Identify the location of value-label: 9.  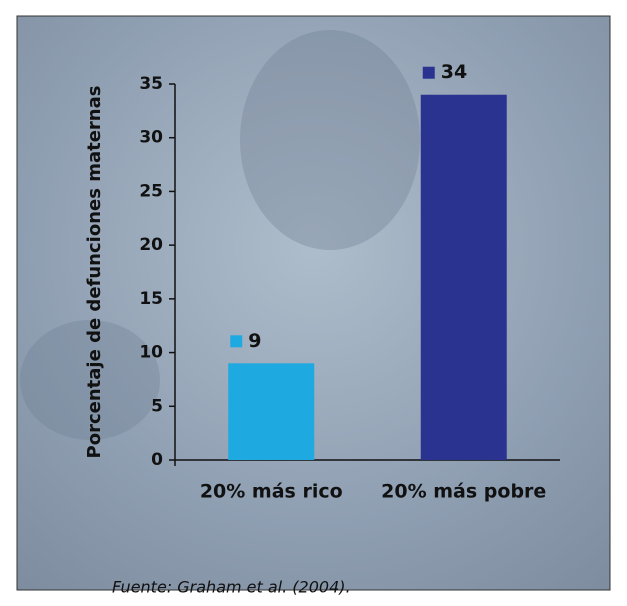
(254, 341).